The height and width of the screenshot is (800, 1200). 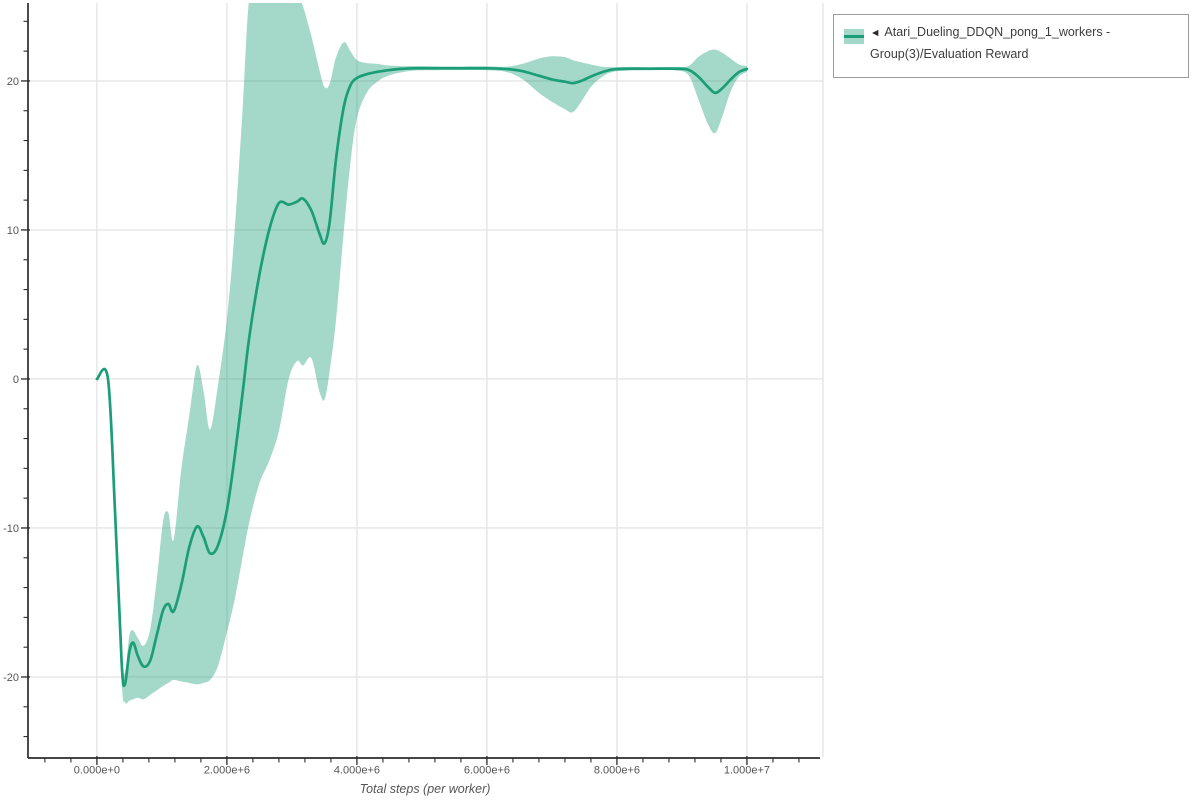 What do you see at coordinates (747, 771) in the screenshot?
I see `x-tick-label: 1.000e+7` at bounding box center [747, 771].